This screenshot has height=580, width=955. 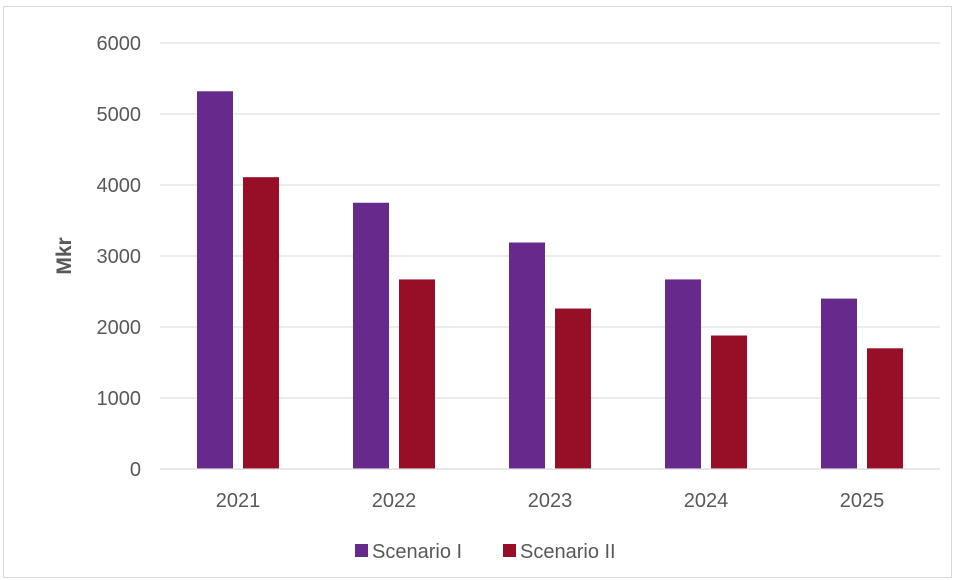 I want to click on y-tick-label: 2000, so click(x=119, y=328).